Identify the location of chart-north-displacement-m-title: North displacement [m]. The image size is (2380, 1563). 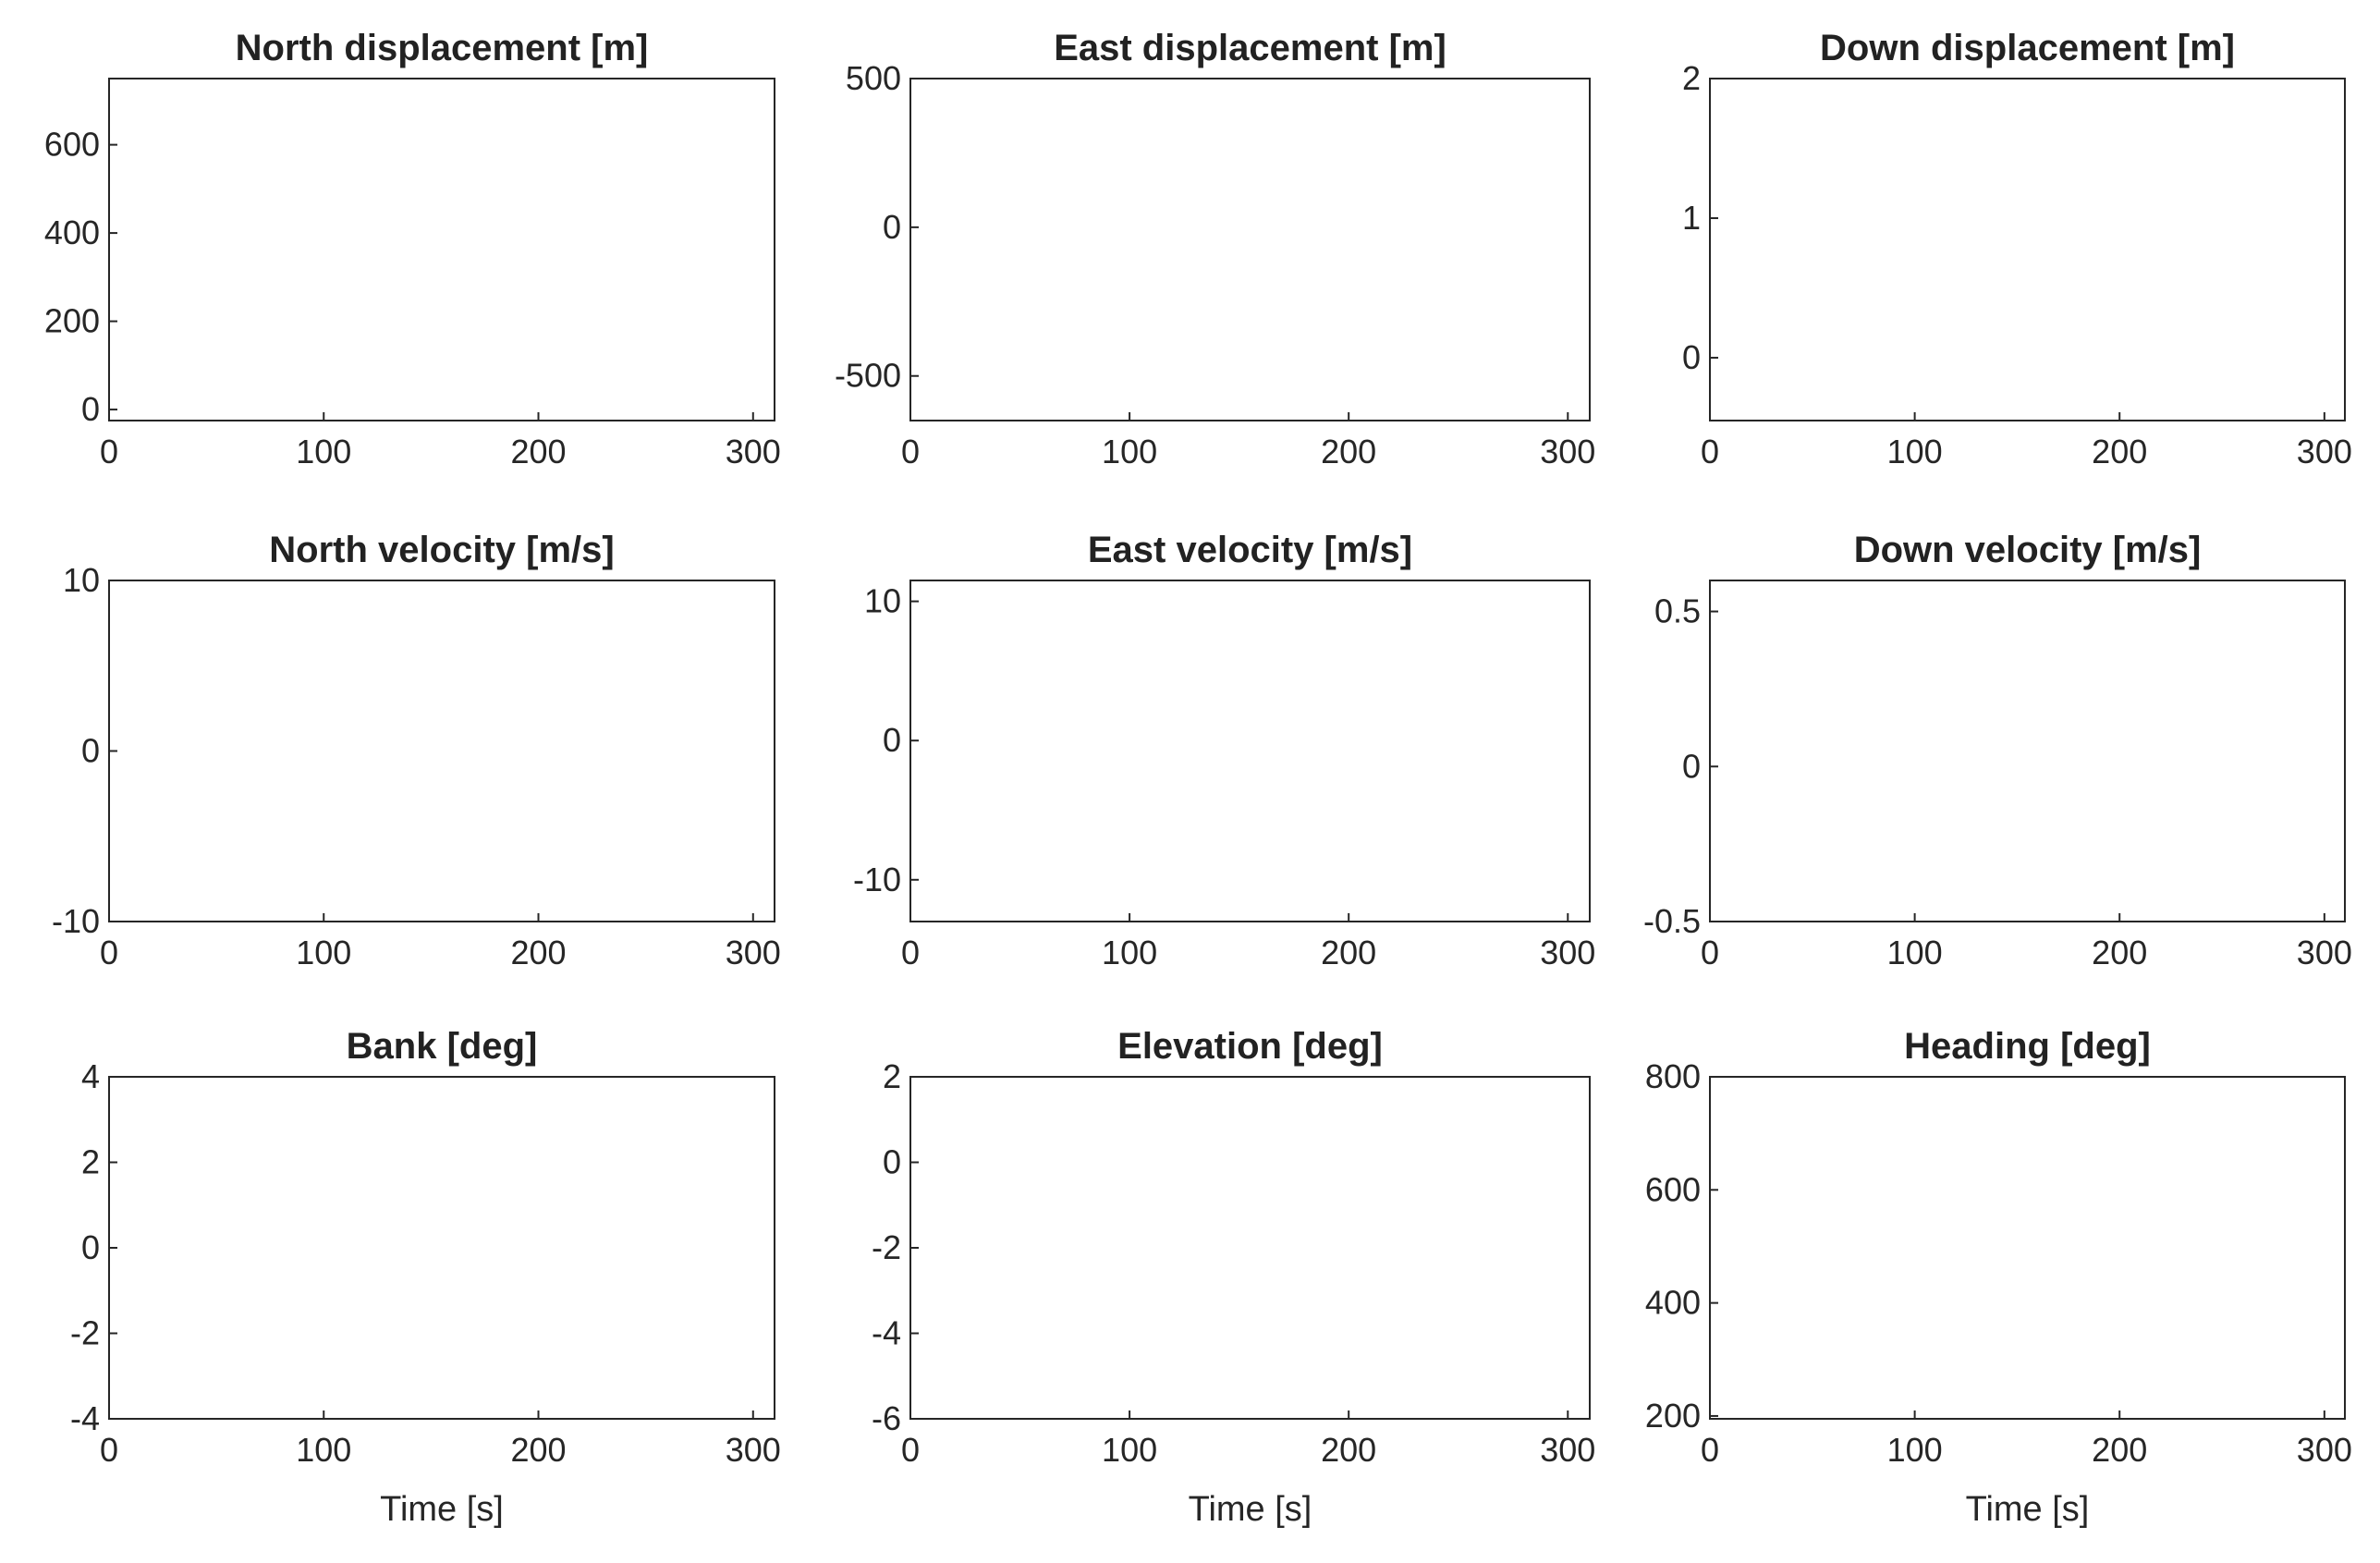
(442, 48).